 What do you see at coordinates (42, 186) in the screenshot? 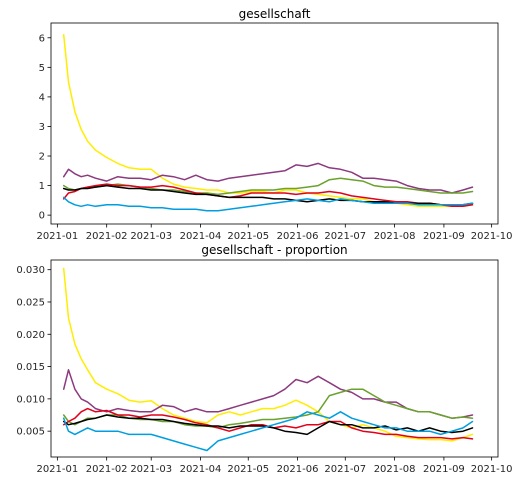
I see `y-tick-label: 1` at bounding box center [42, 186].